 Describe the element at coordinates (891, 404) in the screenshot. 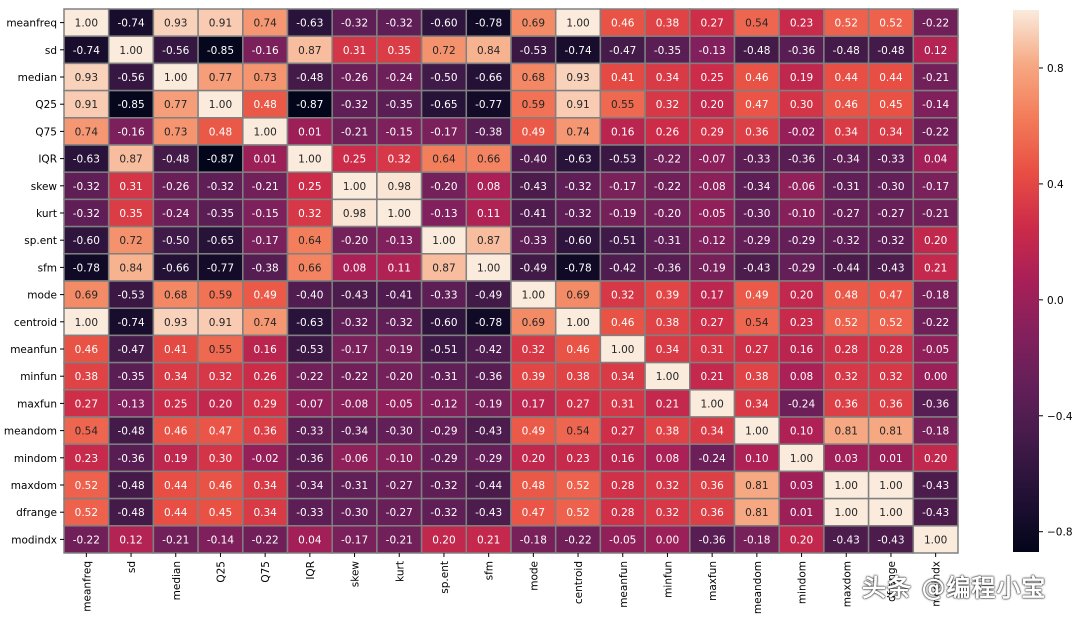

I see `cell-label-maxfun-dfrange: 0.36` at that location.